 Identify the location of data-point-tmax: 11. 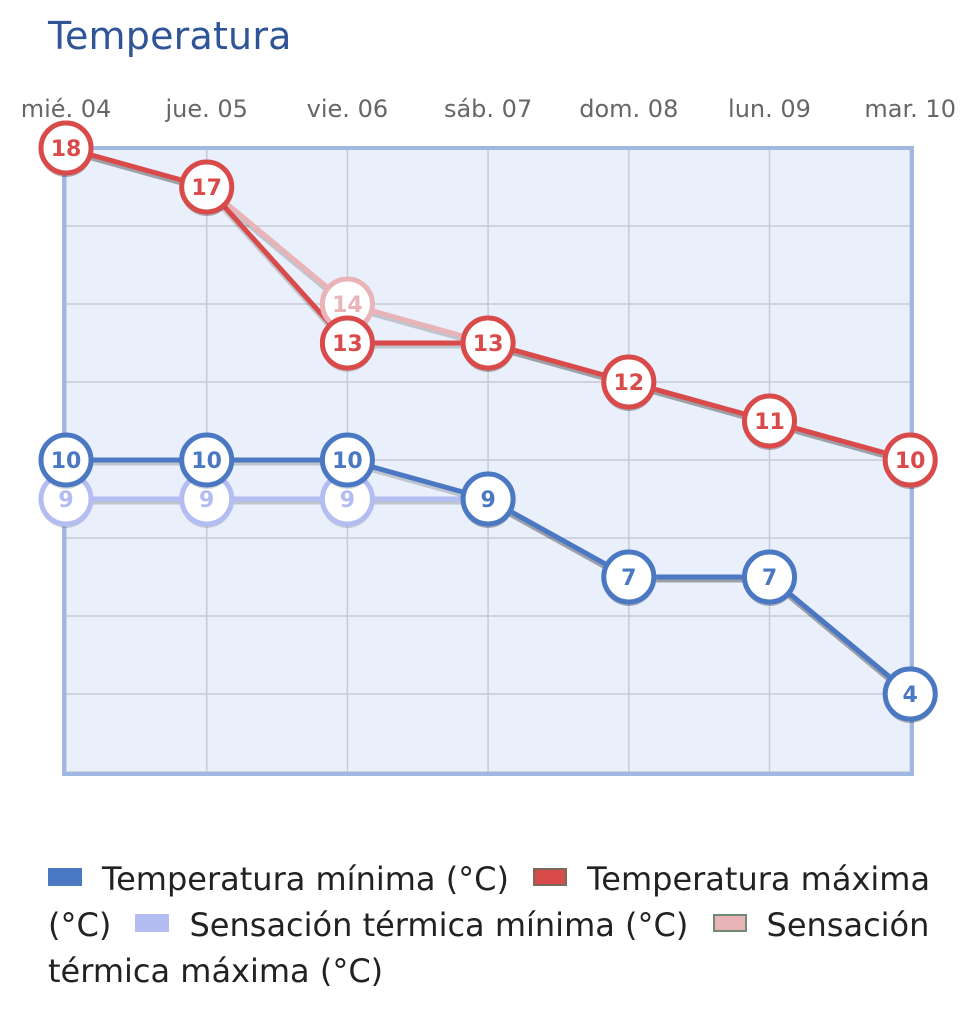
(769, 421).